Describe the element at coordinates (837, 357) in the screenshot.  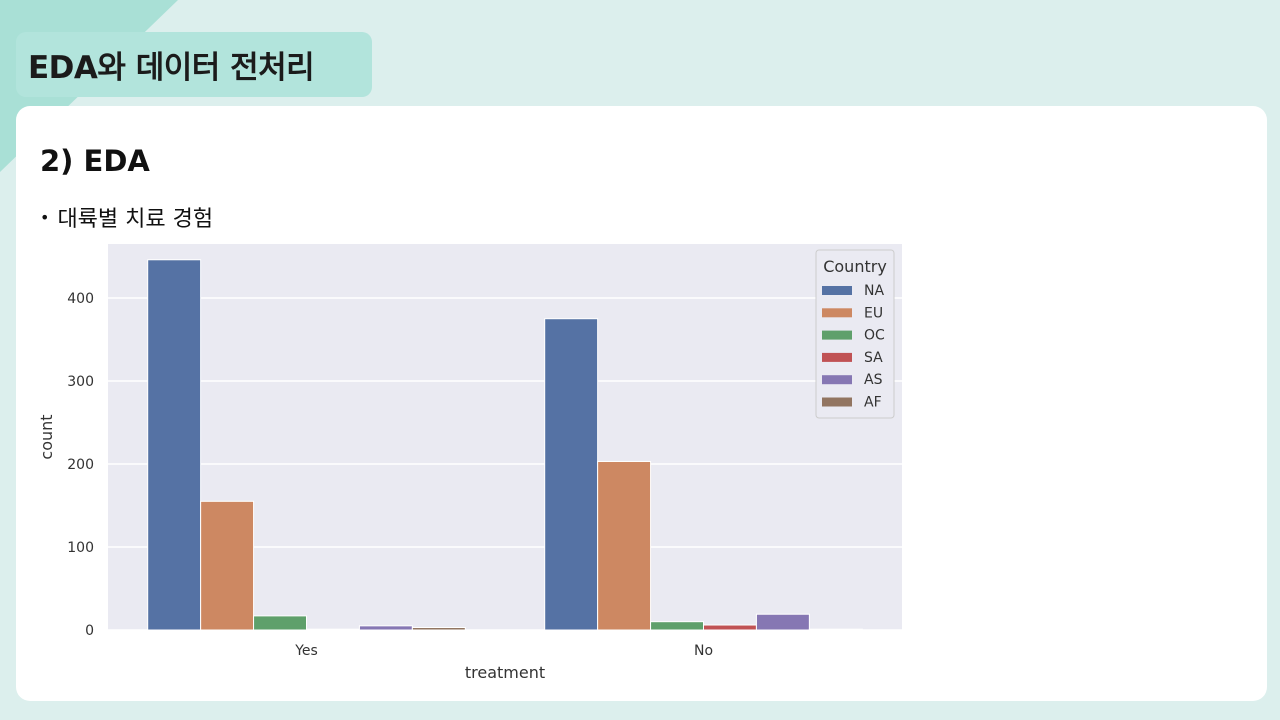
I see `legend-swatch-sa` at that location.